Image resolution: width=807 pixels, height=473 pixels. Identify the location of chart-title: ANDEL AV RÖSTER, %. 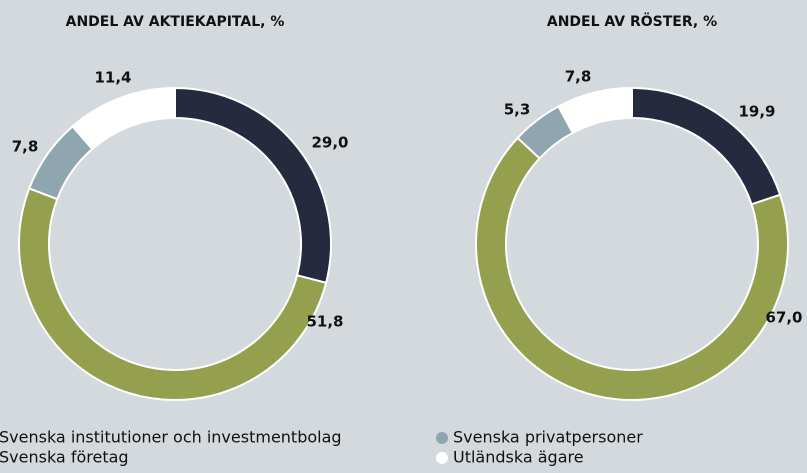
(632, 21).